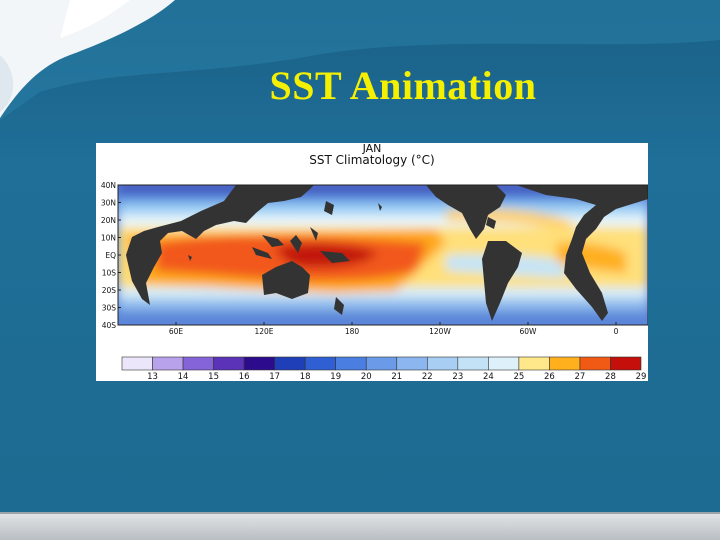  Describe the element at coordinates (109, 308) in the screenshot. I see `lat-tick-label: 30S` at that location.